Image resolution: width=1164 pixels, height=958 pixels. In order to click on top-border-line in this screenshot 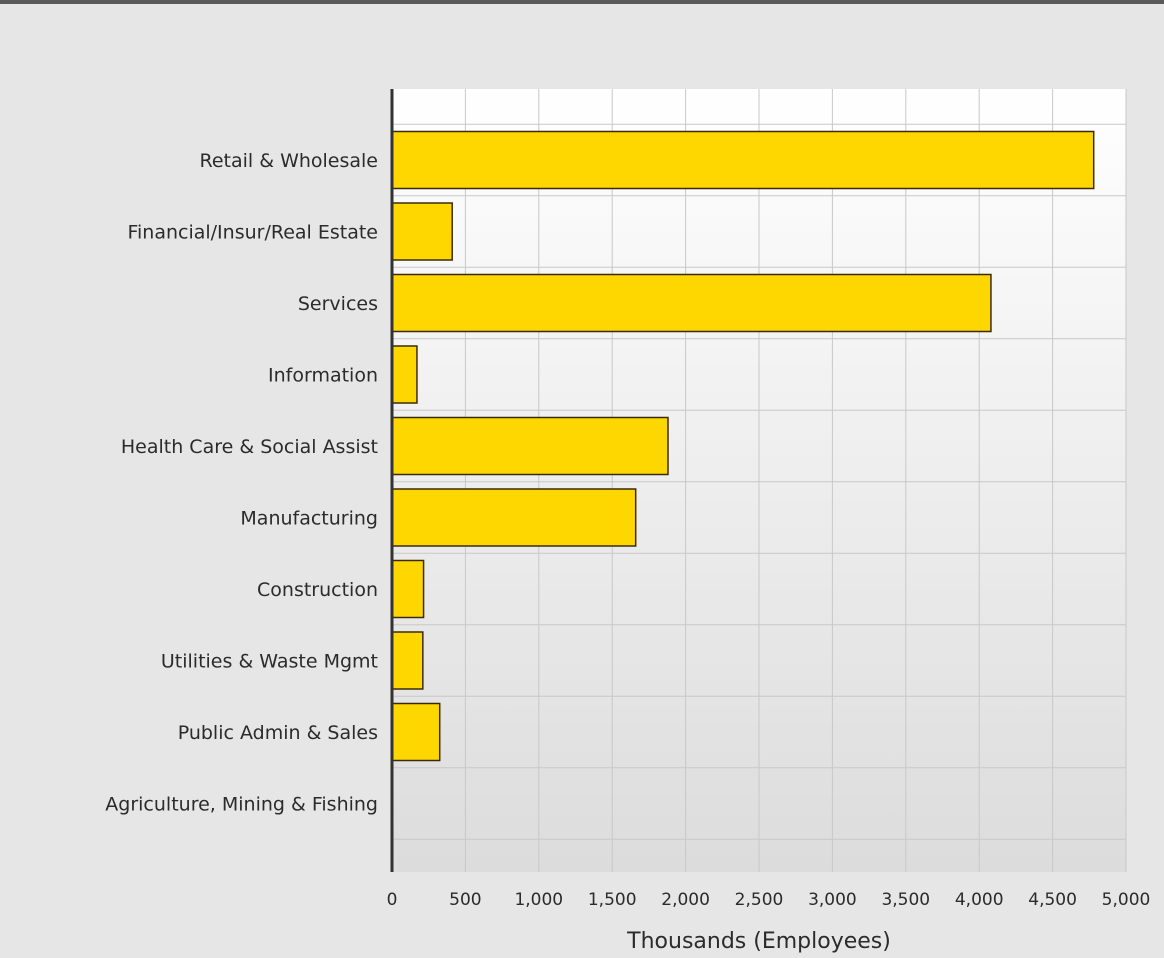, I will do `click(582, 2)`.